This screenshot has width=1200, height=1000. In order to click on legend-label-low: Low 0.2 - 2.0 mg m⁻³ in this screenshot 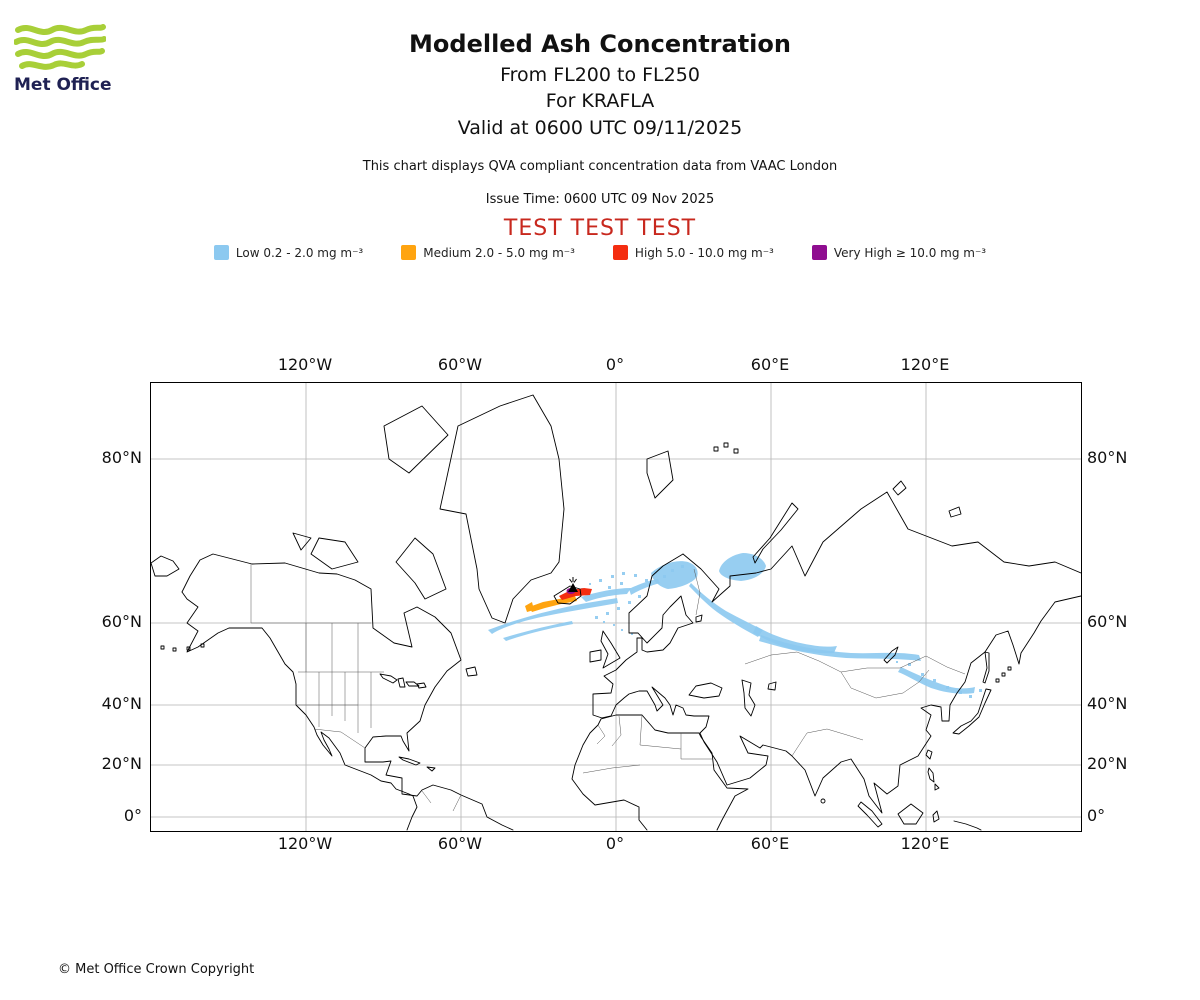, I will do `click(299, 252)`.